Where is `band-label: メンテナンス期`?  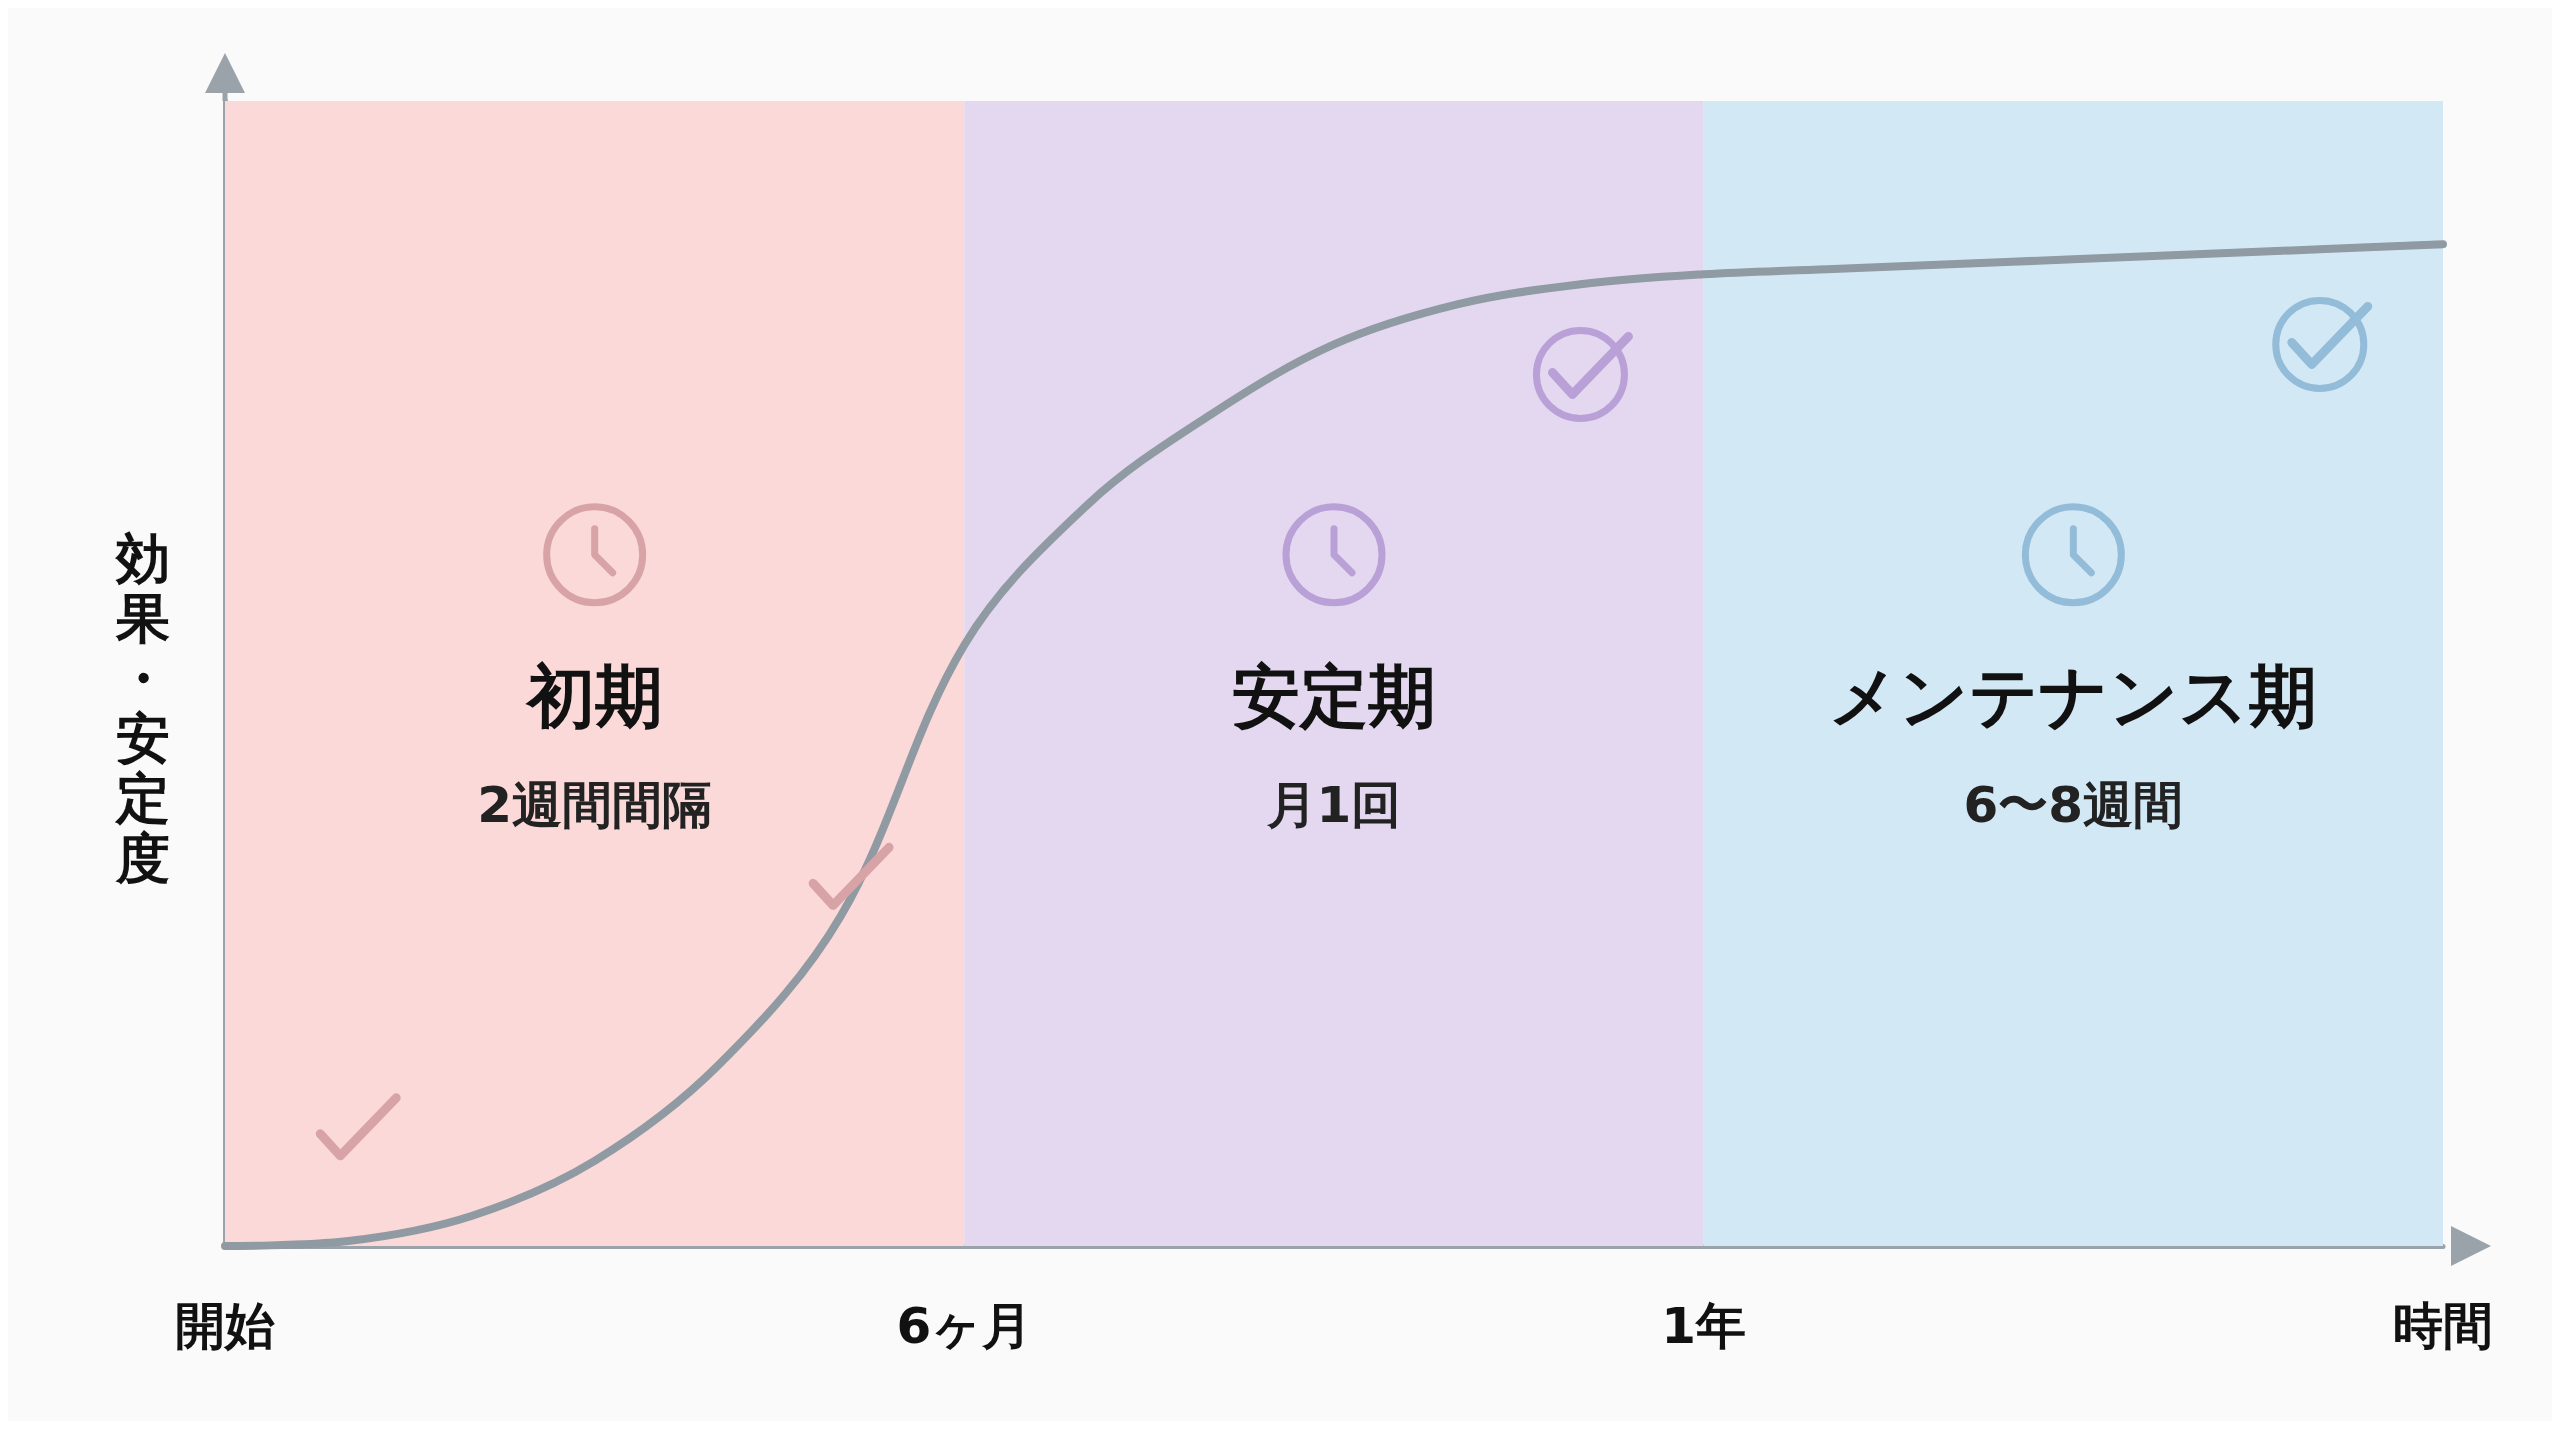 band-label: メンテナンス期 is located at coordinates (2073, 696).